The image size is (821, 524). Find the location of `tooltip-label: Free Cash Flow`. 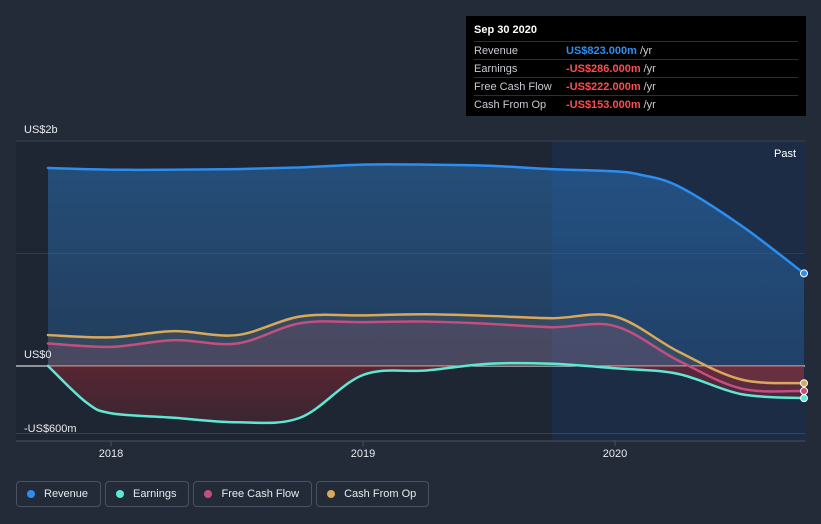

tooltip-label: Free Cash Flow is located at coordinates (513, 86).